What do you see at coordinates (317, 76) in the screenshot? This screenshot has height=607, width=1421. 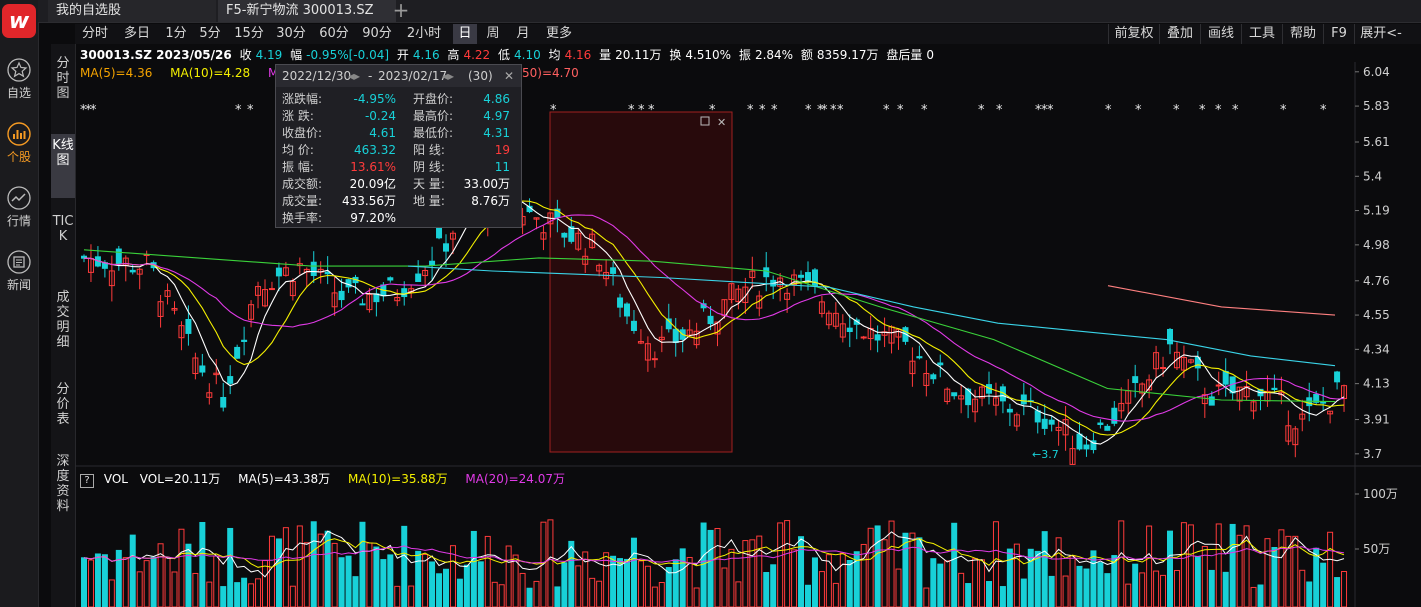 I see `range-start: 2022/12/30` at bounding box center [317, 76].